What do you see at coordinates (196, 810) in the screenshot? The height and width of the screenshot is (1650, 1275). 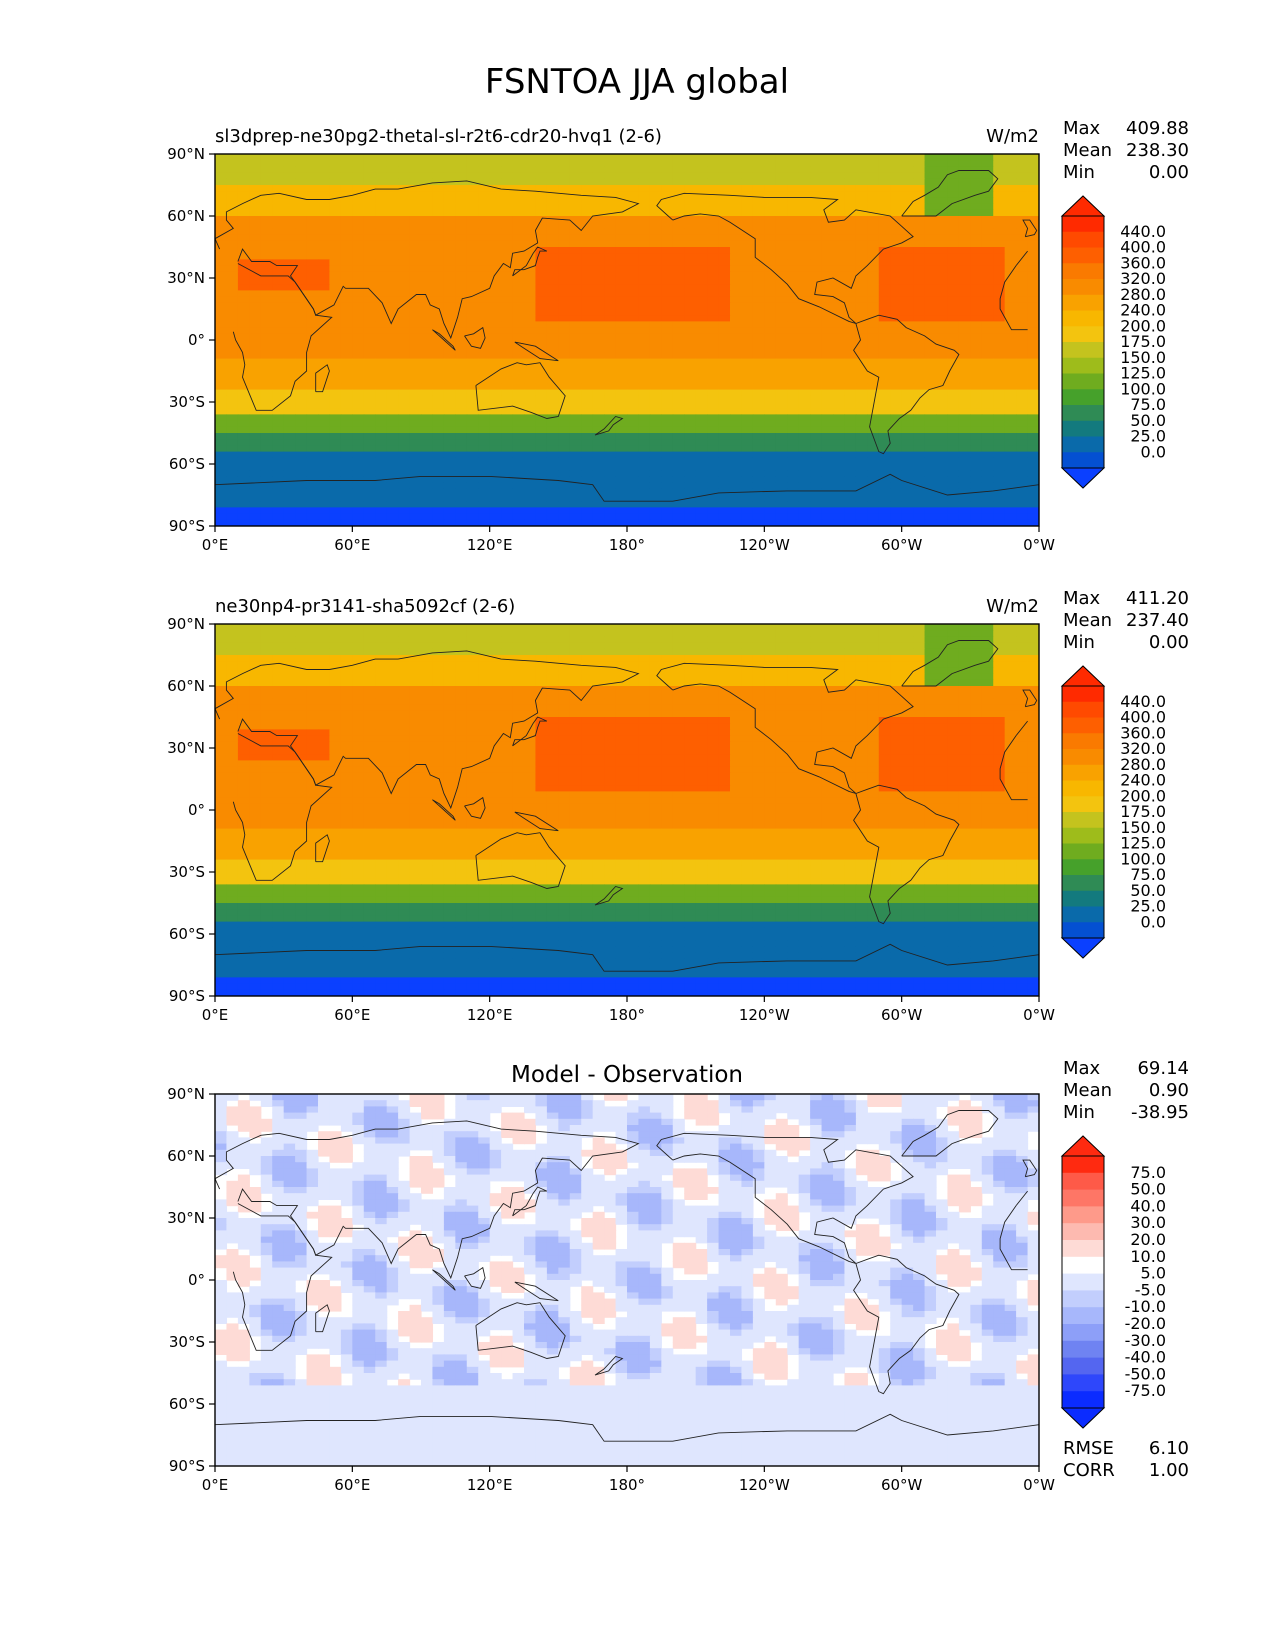 I see `y-tick-label: 0°` at bounding box center [196, 810].